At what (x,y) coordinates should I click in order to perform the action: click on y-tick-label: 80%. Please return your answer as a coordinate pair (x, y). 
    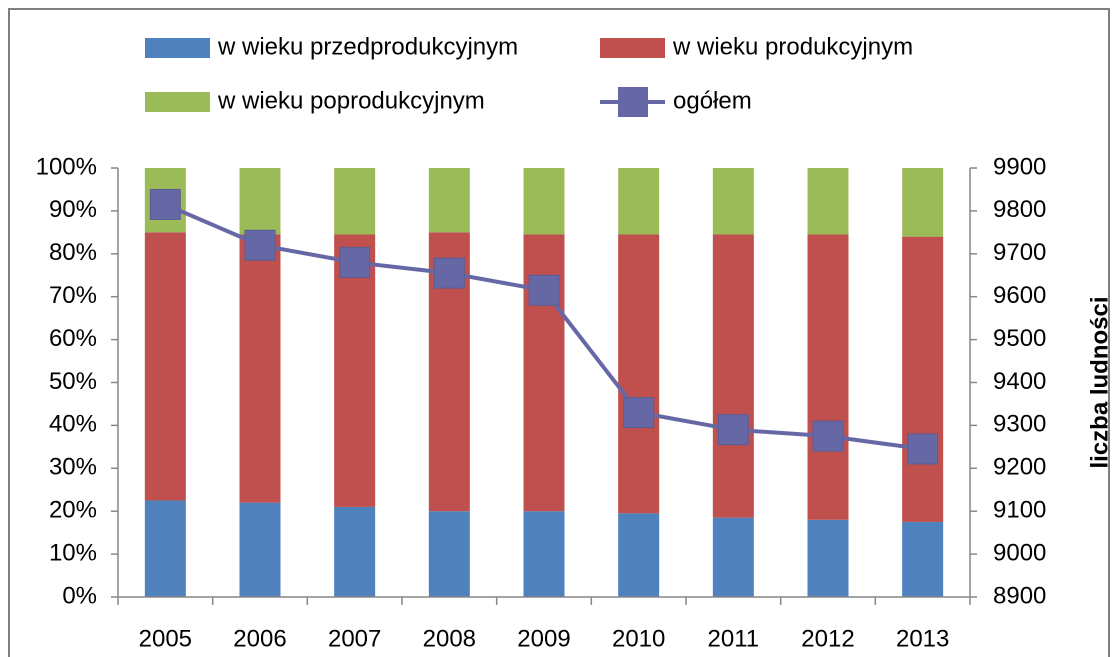
    Looking at the image, I should click on (73, 252).